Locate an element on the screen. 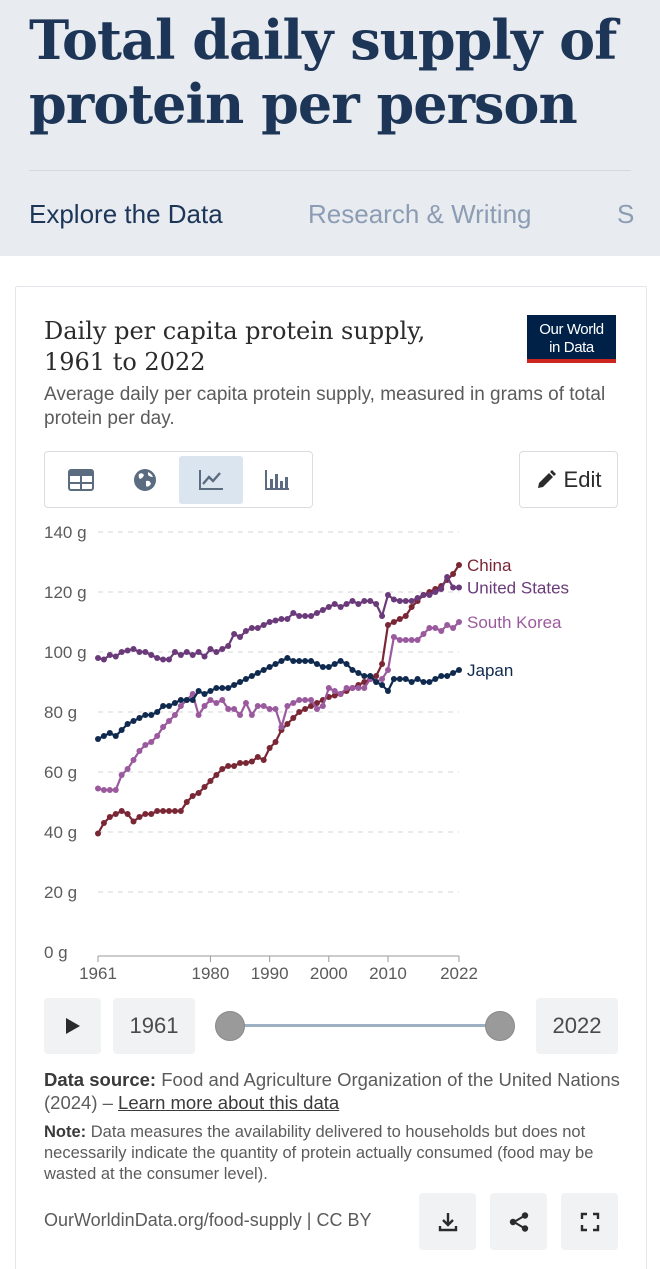  play-icon is located at coordinates (72, 1026).